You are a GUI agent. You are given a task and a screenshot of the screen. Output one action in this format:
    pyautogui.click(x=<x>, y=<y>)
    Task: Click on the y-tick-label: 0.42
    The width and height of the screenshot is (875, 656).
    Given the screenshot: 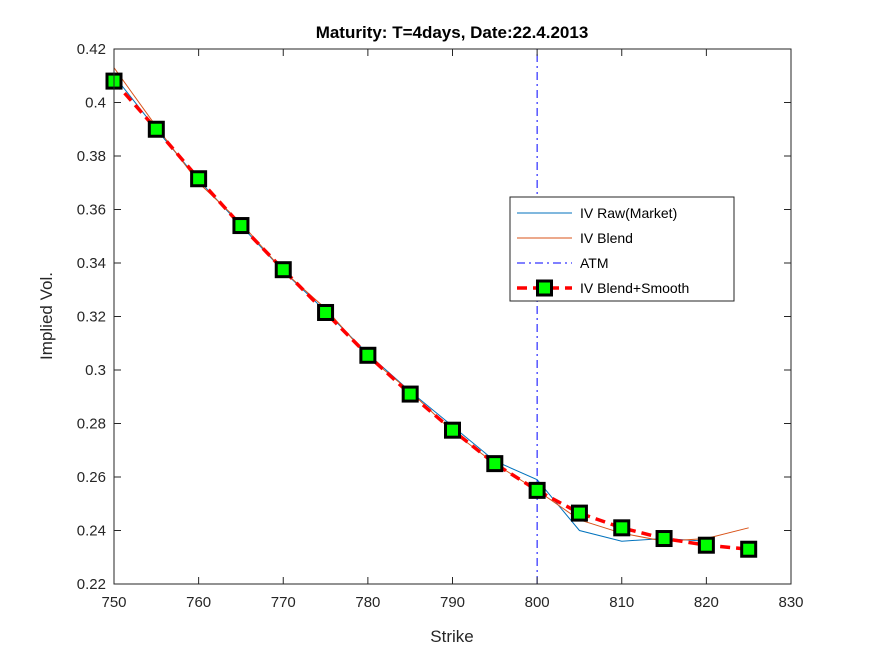 What is the action you would take?
    pyautogui.click(x=91, y=49)
    